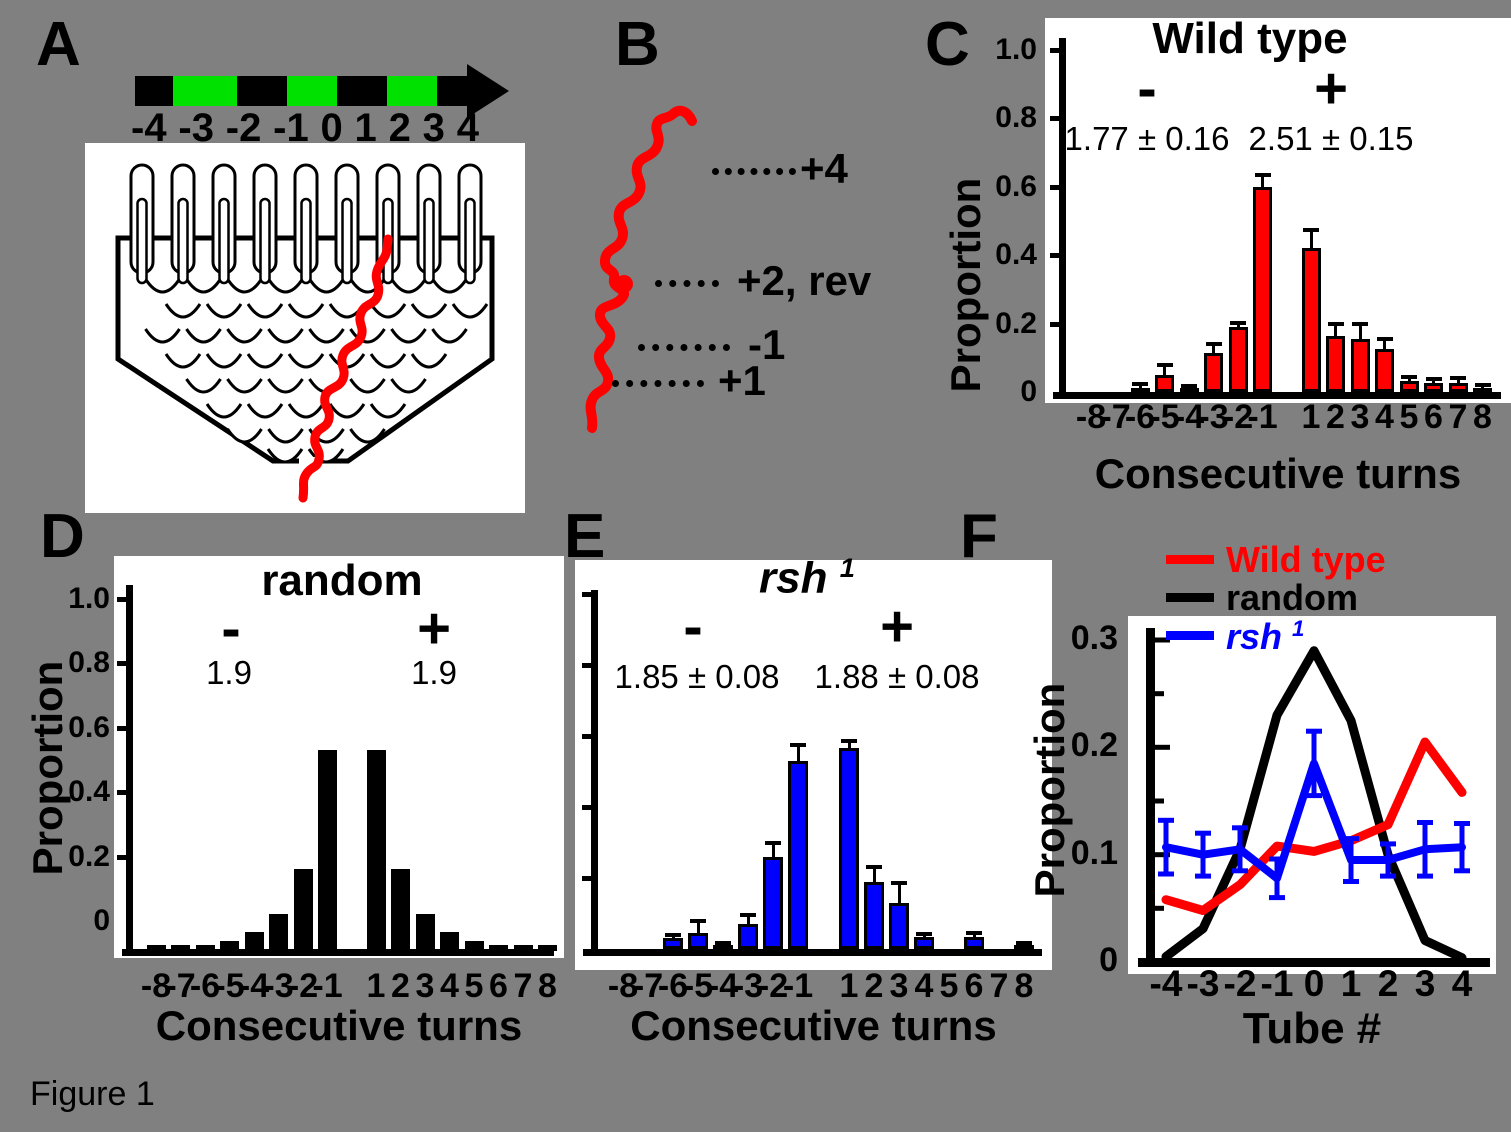  Describe the element at coordinates (58, 44) in the screenshot. I see `panel-a-label: A` at that location.